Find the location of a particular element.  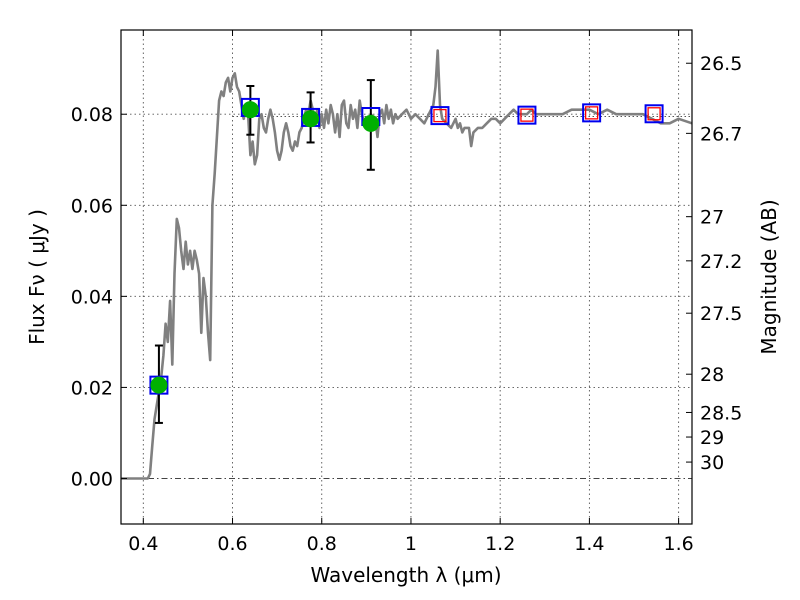

x-tick-label: 1.6 is located at coordinates (679, 544).